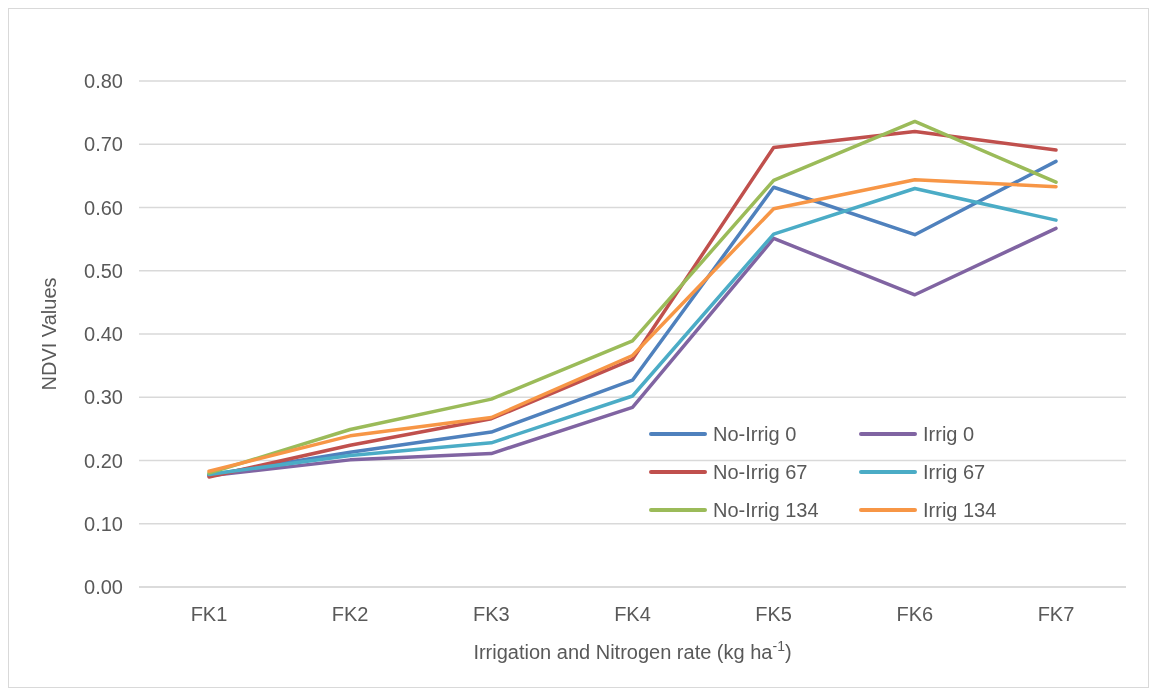  What do you see at coordinates (209, 614) in the screenshot?
I see `x-tick-label: FK1` at bounding box center [209, 614].